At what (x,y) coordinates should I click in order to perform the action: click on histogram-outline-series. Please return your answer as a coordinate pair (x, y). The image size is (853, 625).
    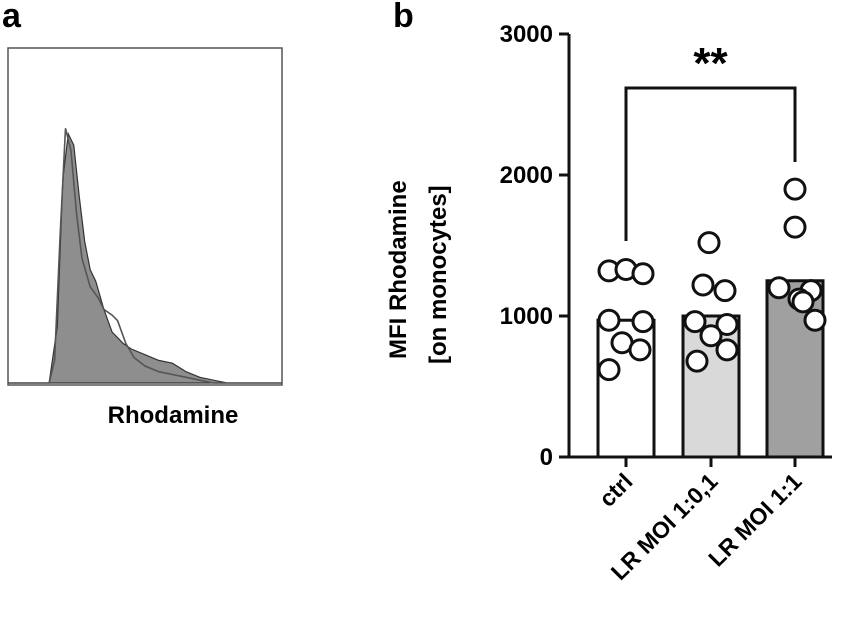
    Looking at the image, I should click on (145, 256).